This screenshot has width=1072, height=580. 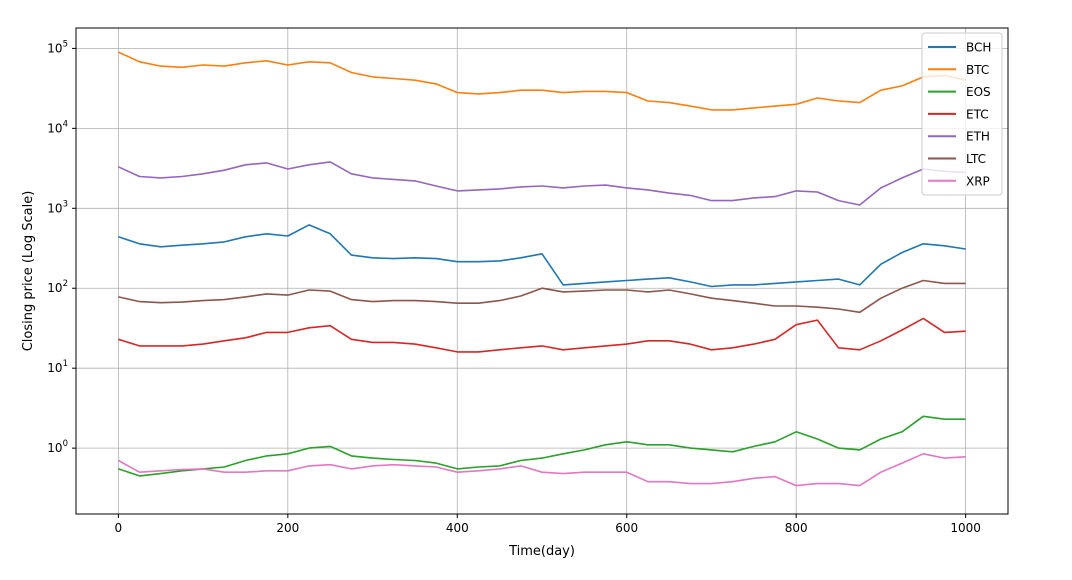 What do you see at coordinates (977, 114) in the screenshot?
I see `legend-label-etc: ETC` at bounding box center [977, 114].